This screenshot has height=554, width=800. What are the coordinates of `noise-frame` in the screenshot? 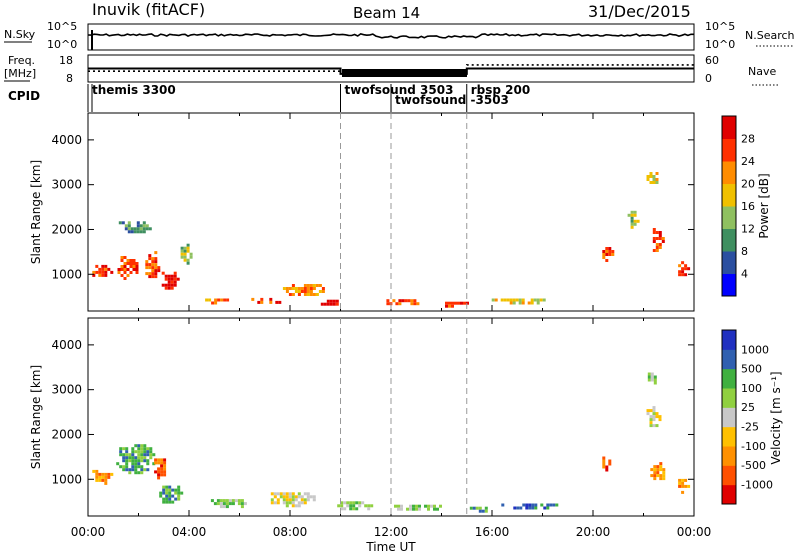 It's located at (391, 37).